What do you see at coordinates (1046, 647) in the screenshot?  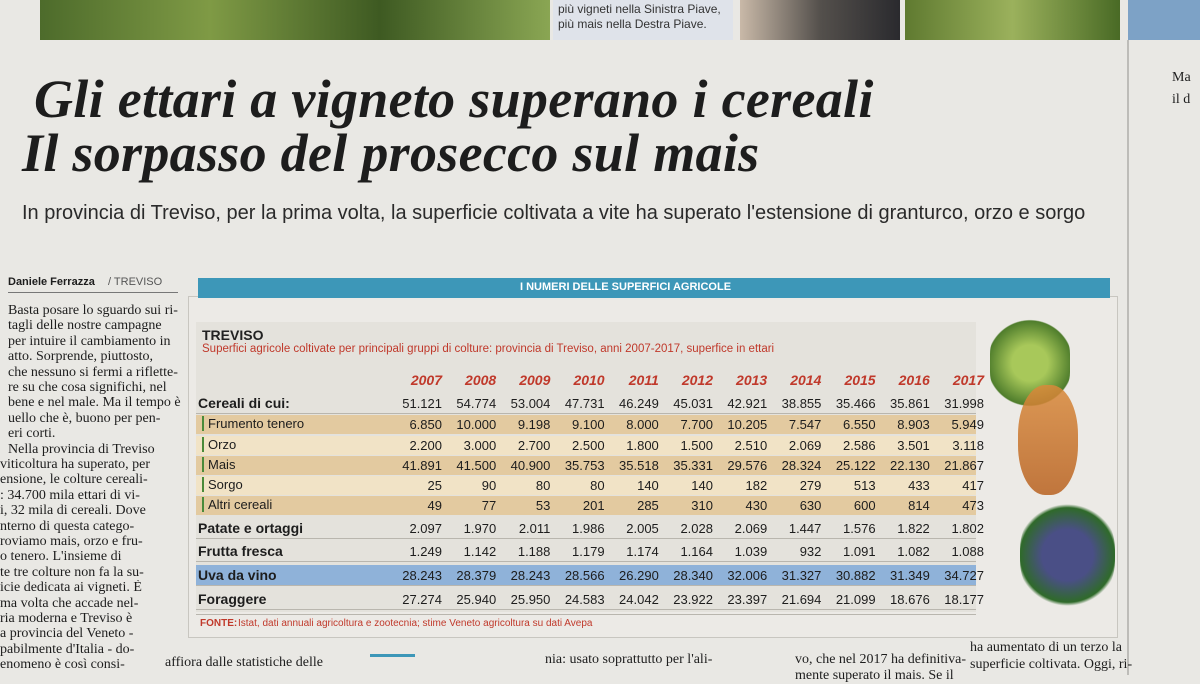 I see `body-text-line: ha aumentato di un terzo la` at bounding box center [1046, 647].